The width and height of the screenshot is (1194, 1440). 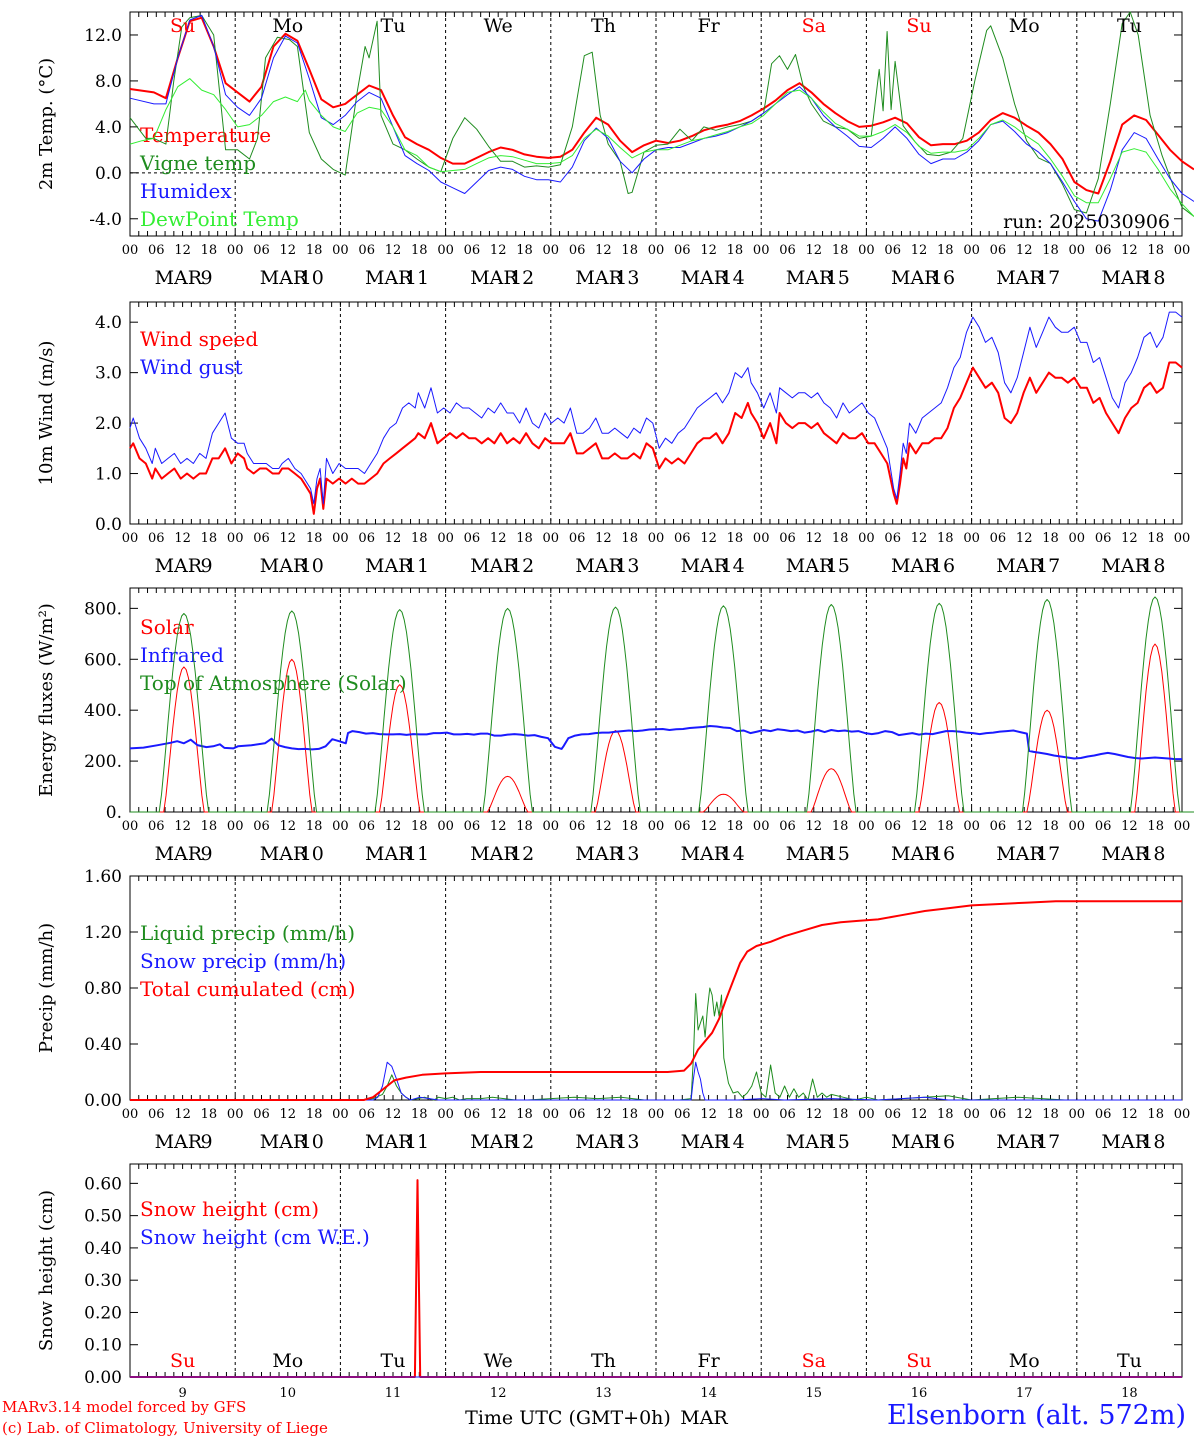 I want to click on snow-date-label: 14, so click(x=708, y=1393).